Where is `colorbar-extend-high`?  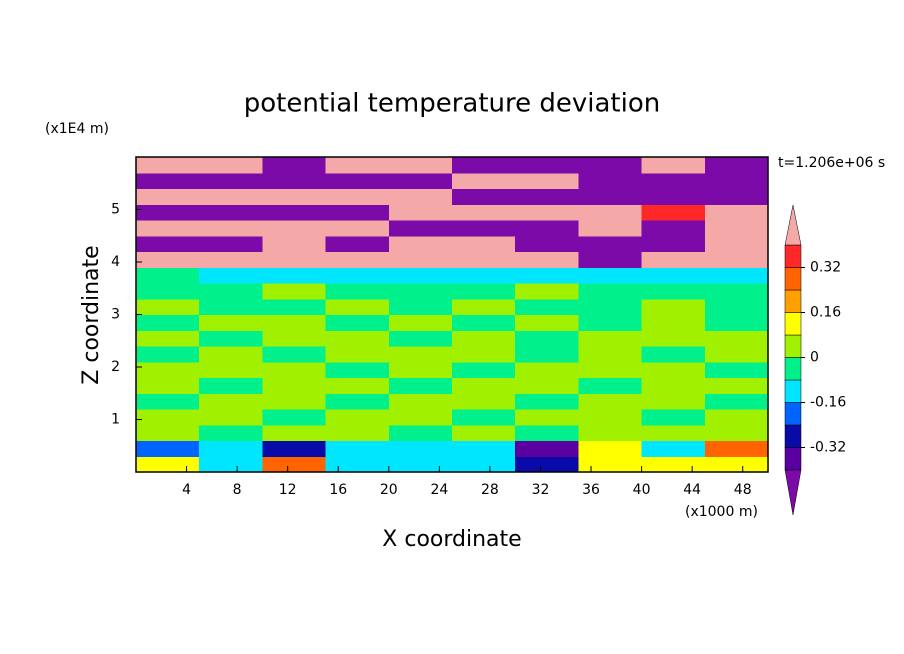
colorbar-extend-high is located at coordinates (793, 225).